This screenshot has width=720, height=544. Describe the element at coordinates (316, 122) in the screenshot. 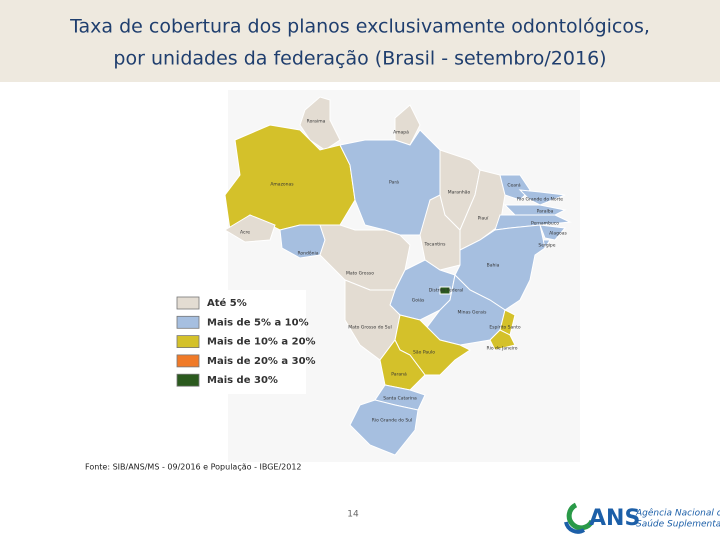

I see `state-label: Roraima` at that location.